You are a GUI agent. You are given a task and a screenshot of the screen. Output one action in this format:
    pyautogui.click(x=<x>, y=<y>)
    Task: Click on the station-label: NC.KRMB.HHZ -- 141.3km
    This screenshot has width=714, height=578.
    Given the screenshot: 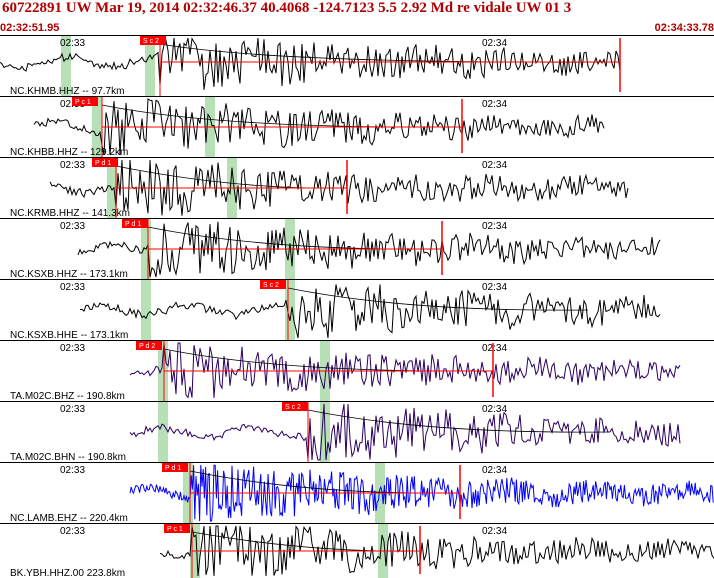 What is the action you would take?
    pyautogui.click(x=70, y=213)
    